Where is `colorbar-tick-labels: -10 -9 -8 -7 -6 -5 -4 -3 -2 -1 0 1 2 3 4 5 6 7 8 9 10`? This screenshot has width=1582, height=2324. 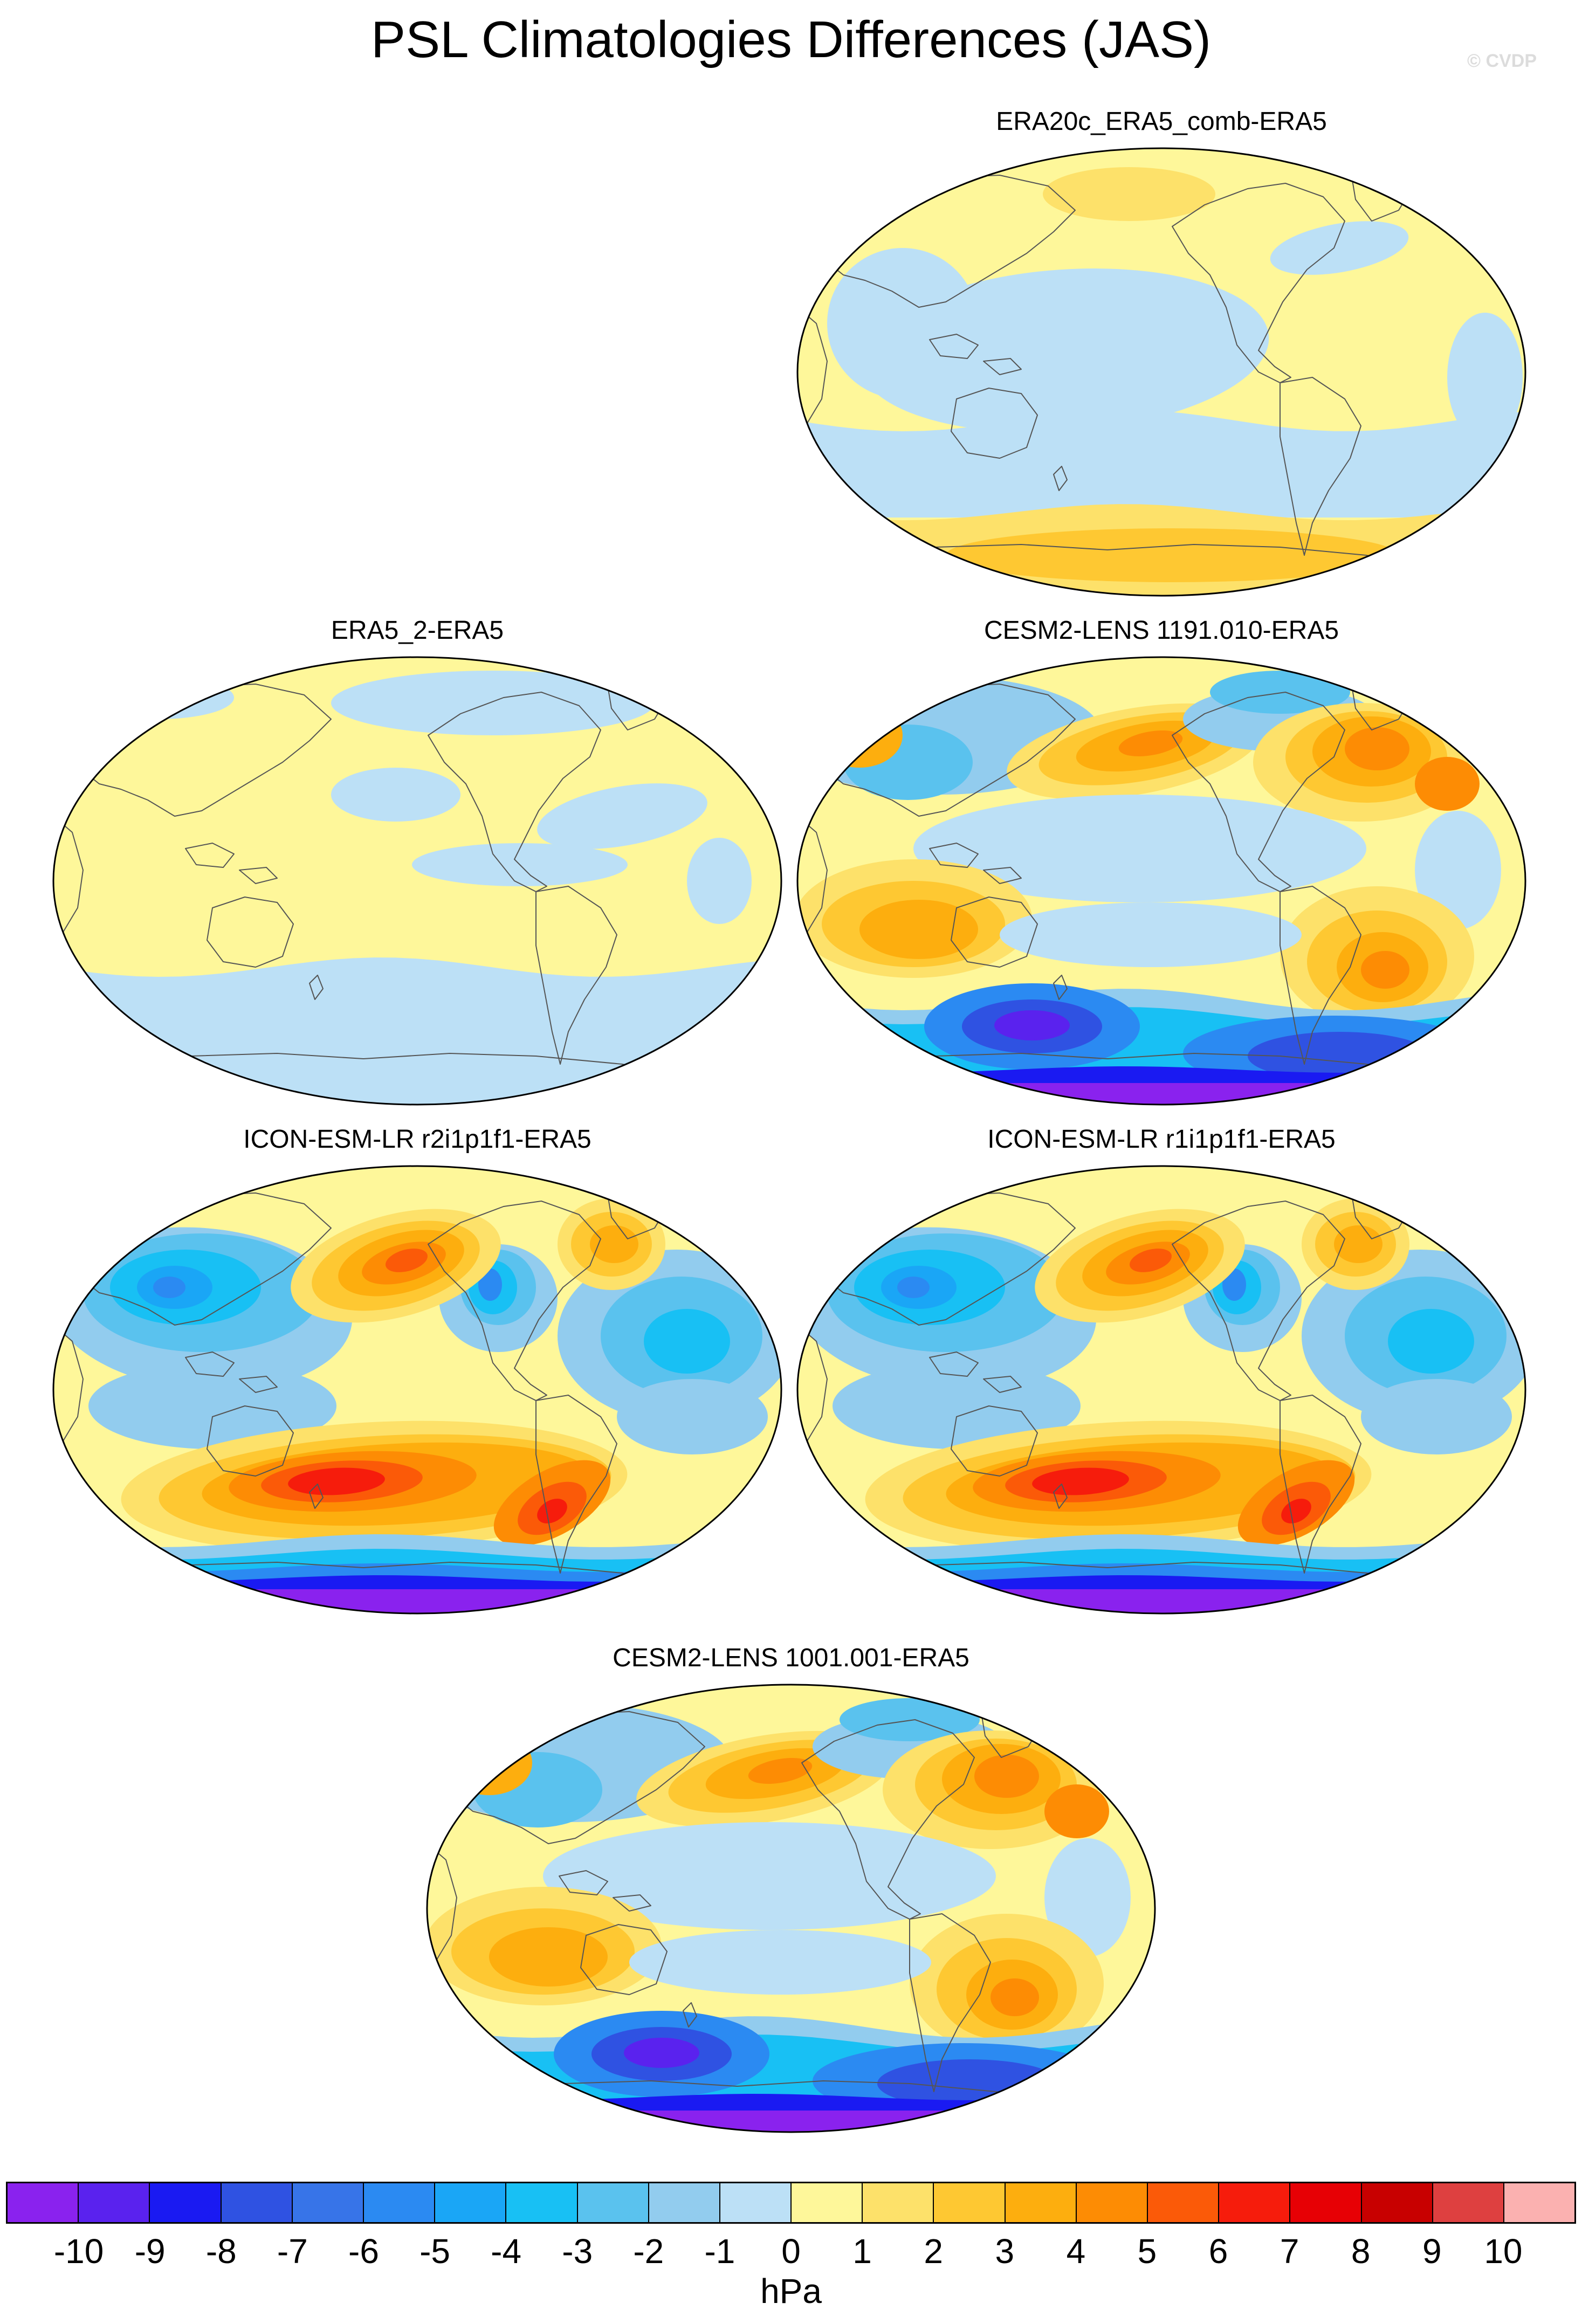
colorbar-tick-labels: -10 -9 -8 -7 -6 -5 -4 -3 -2 -1 0 1 2 3 4 5 6 7 8 9 10 is located at coordinates (791, 2251).